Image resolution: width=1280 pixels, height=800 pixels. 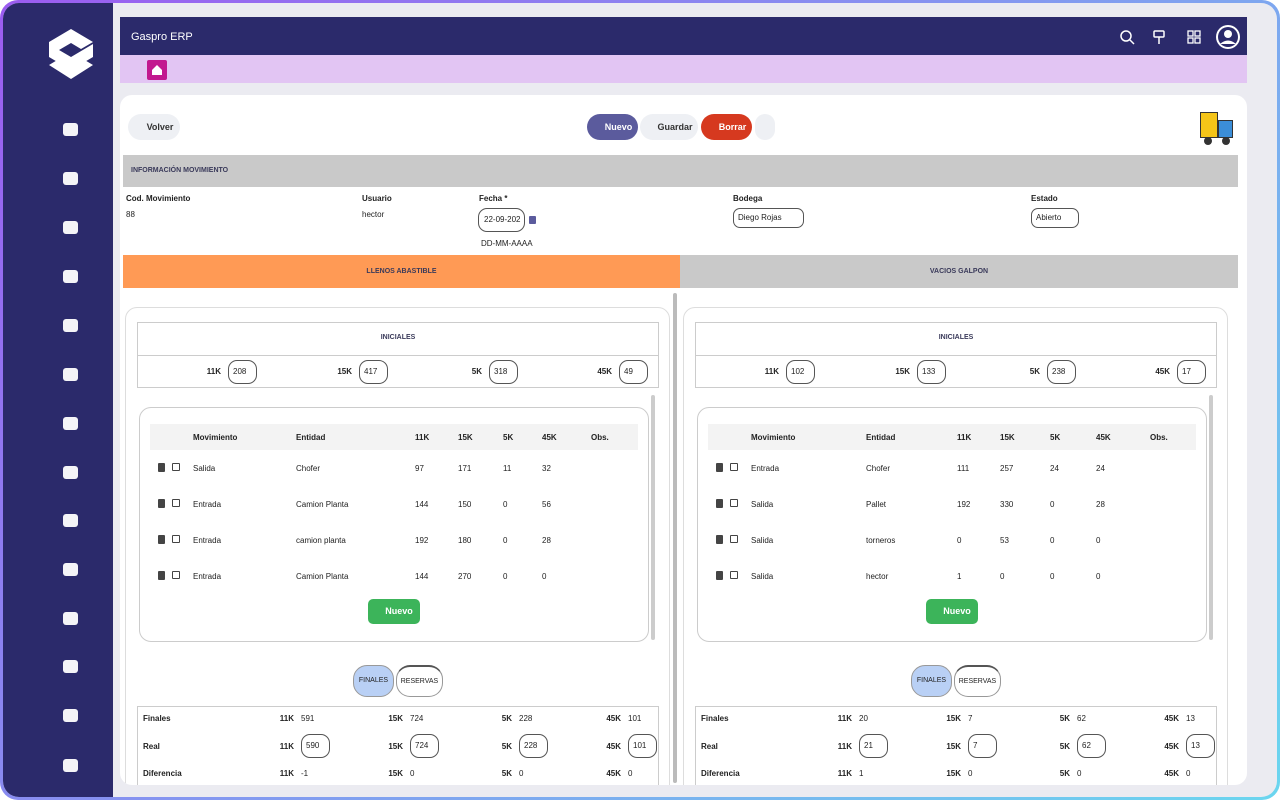 I want to click on tab: LLENOS ABASTIBLE, so click(x=401, y=271).